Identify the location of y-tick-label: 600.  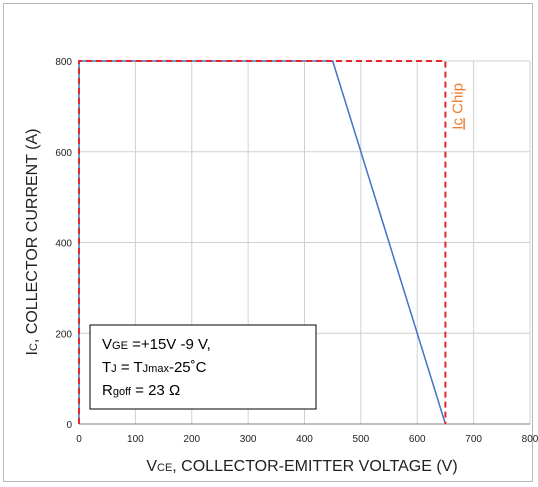
(63, 153).